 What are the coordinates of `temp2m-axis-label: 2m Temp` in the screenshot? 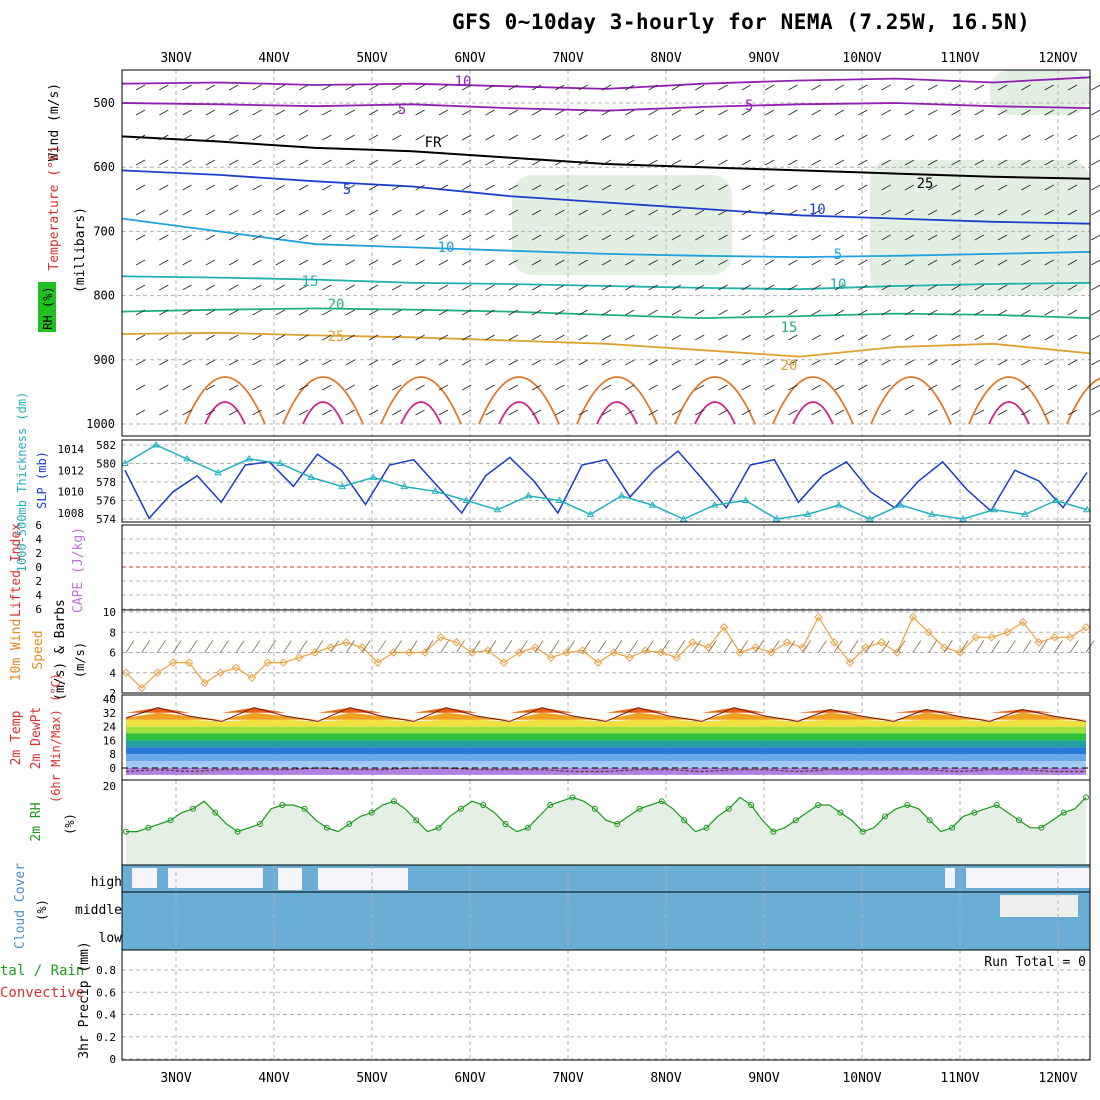 It's located at (16, 737).